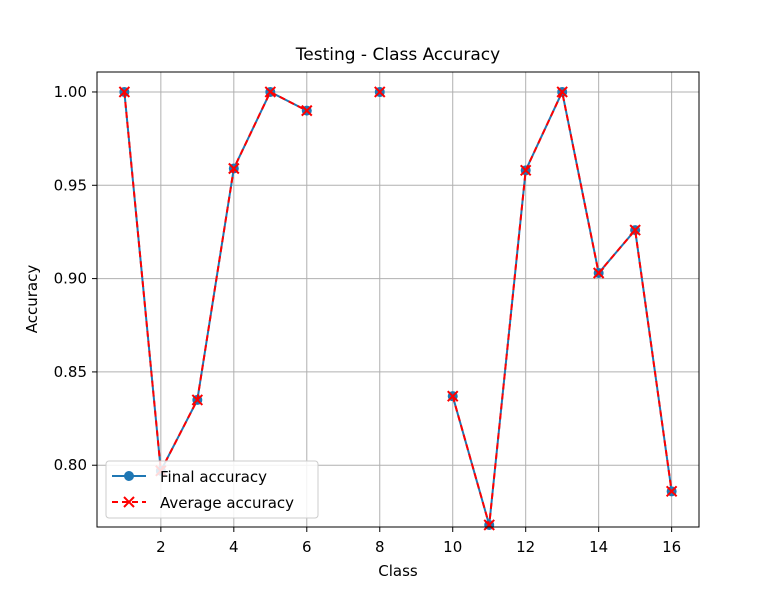  What do you see at coordinates (452, 547) in the screenshot?
I see `x-tick-label: 10` at bounding box center [452, 547].